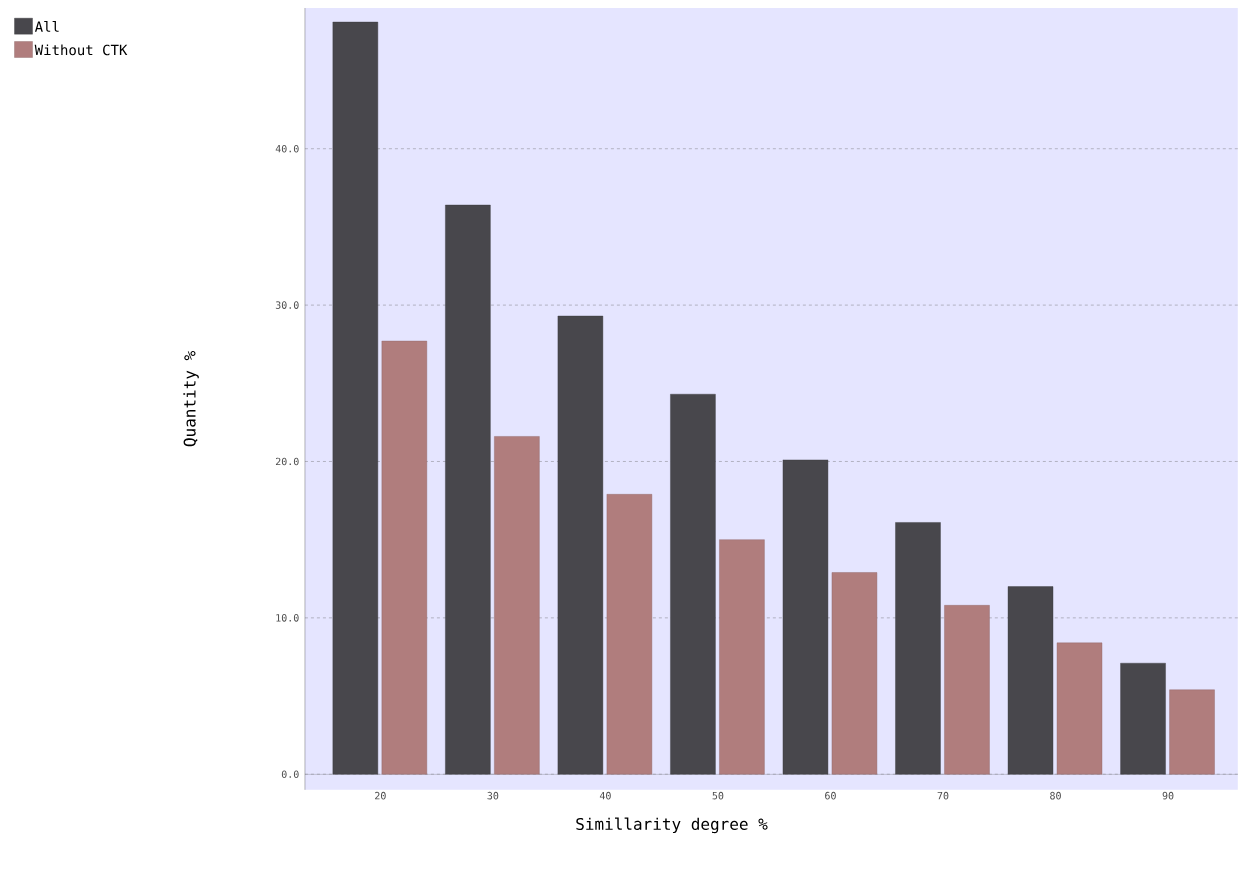 Image resolution: width=1238 pixels, height=869 pixels. I want to click on x-tick-label: 60, so click(830, 795).